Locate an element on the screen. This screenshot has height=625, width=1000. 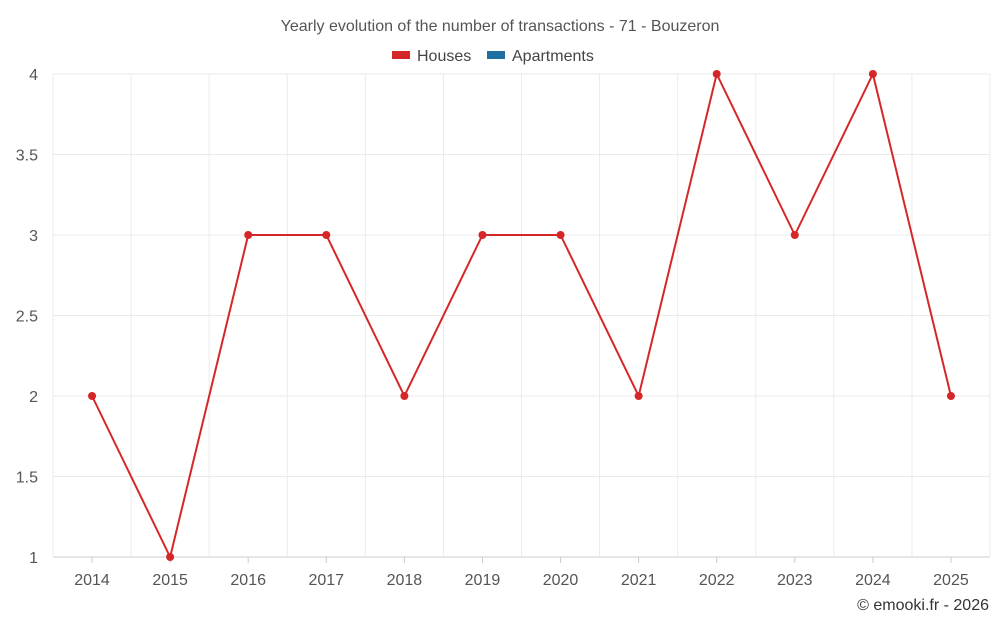
legend-label-houses: Houses is located at coordinates (444, 56).